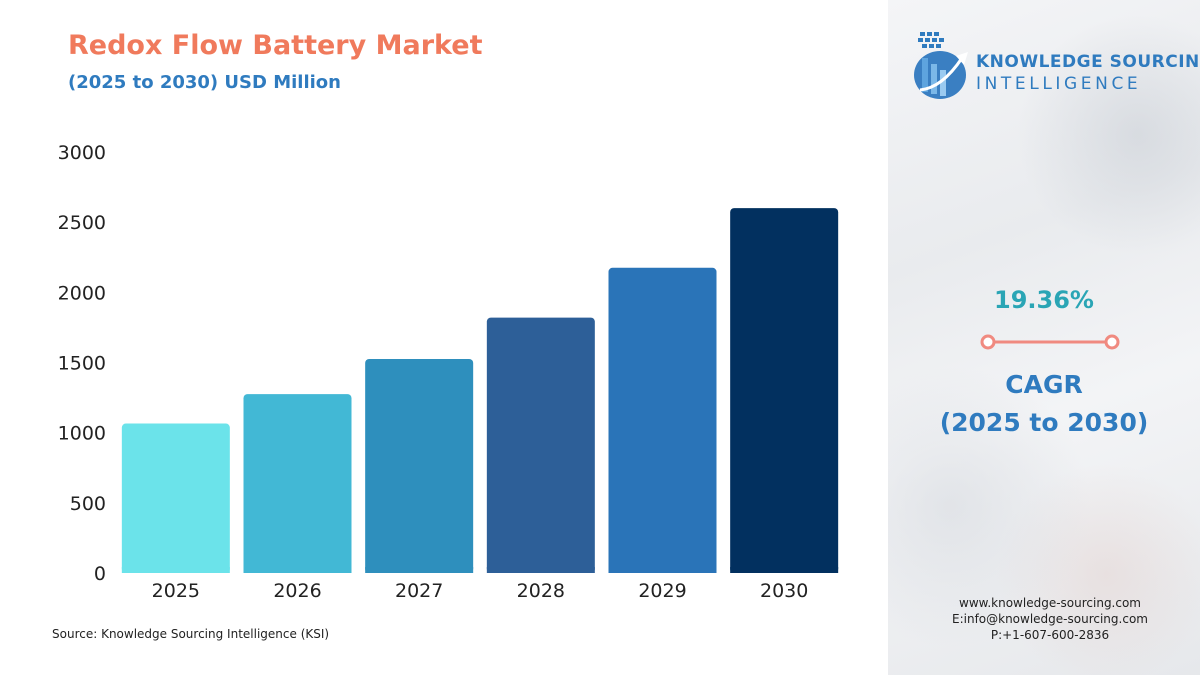 The width and height of the screenshot is (1200, 675). What do you see at coordinates (100, 574) in the screenshot?
I see `y-tick-label: 0` at bounding box center [100, 574].